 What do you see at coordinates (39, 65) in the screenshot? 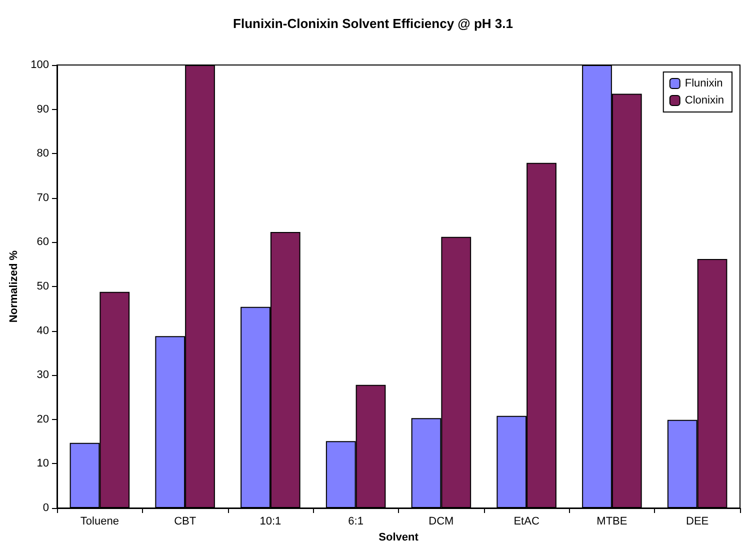
I see `y-tick-label: 100` at bounding box center [39, 65].